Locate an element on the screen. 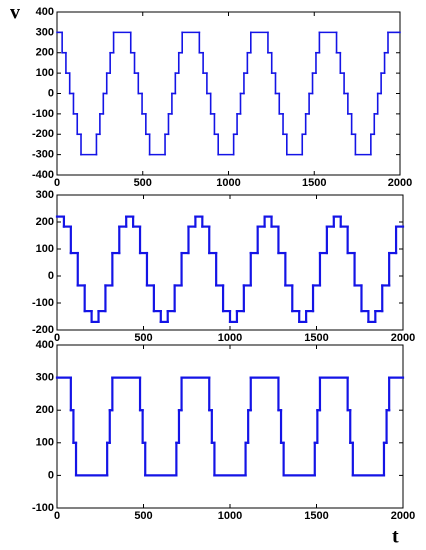  x-axis-label: t is located at coordinates (395, 537).